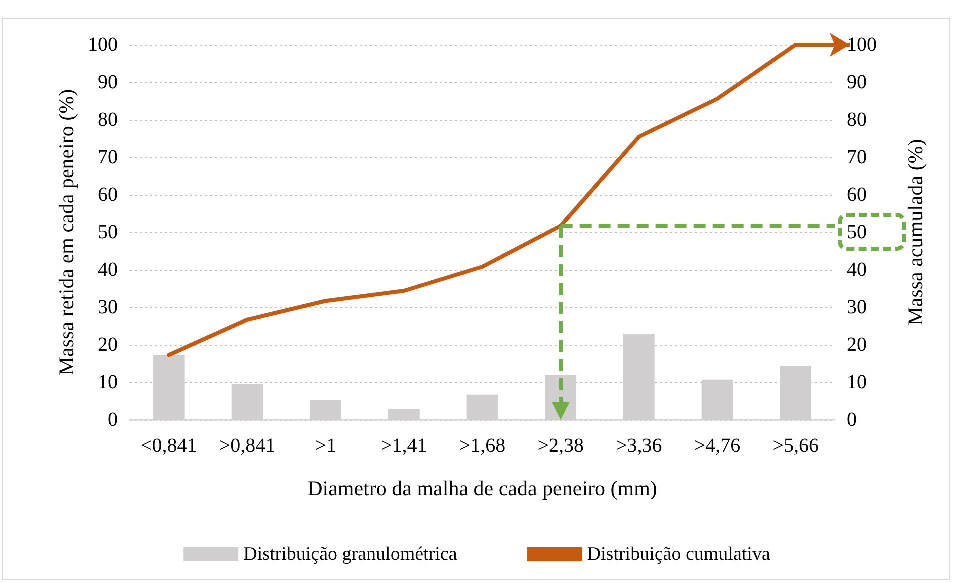 The image size is (954, 583). What do you see at coordinates (108, 83) in the screenshot?
I see `y-tick-label: 90` at bounding box center [108, 83].